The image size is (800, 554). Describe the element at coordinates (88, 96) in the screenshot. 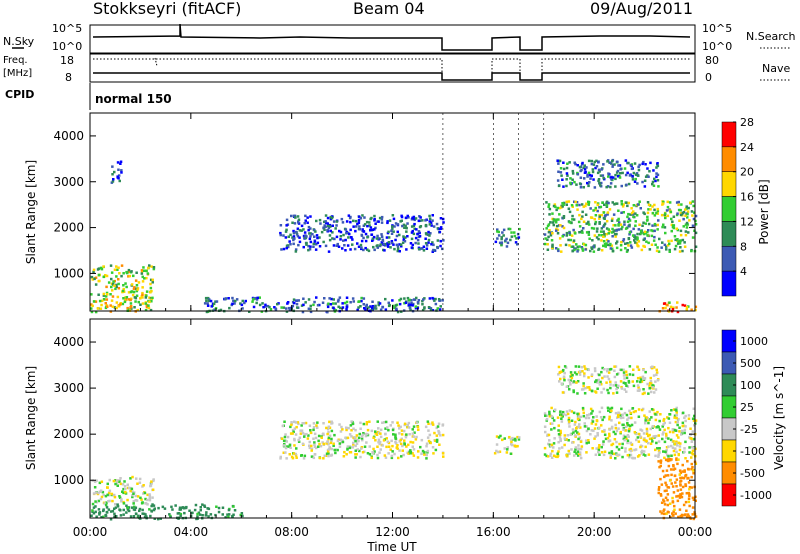

I see `cpid-panel: CPID normal 150` at that location.